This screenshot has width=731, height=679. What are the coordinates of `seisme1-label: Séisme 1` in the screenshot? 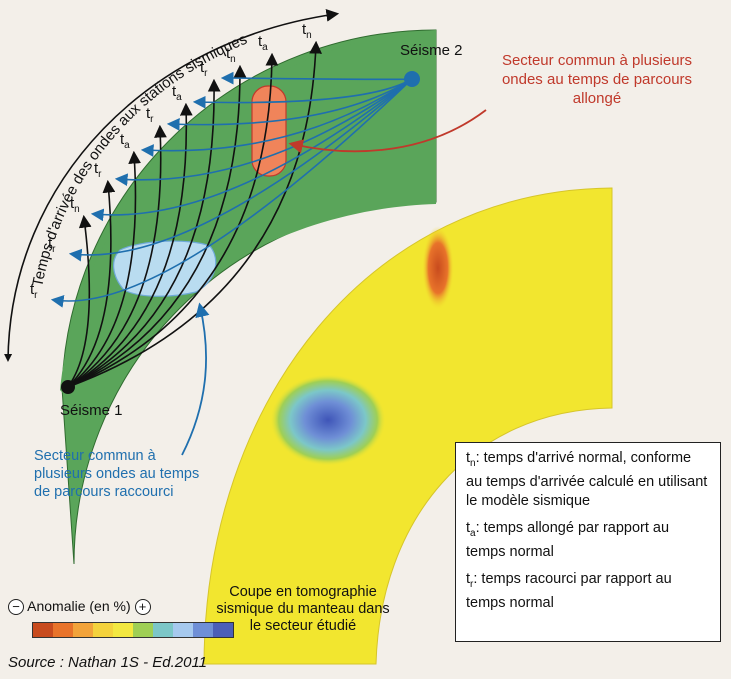 It's located at (91, 410).